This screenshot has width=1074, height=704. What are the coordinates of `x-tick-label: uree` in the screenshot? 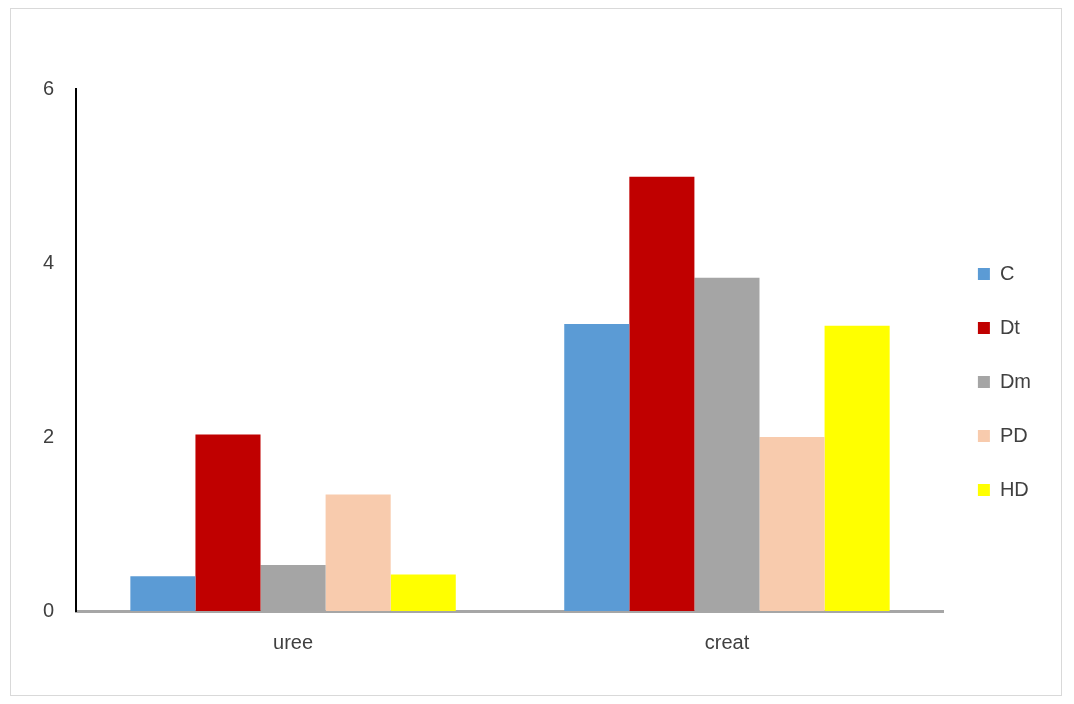 It's located at (293, 641).